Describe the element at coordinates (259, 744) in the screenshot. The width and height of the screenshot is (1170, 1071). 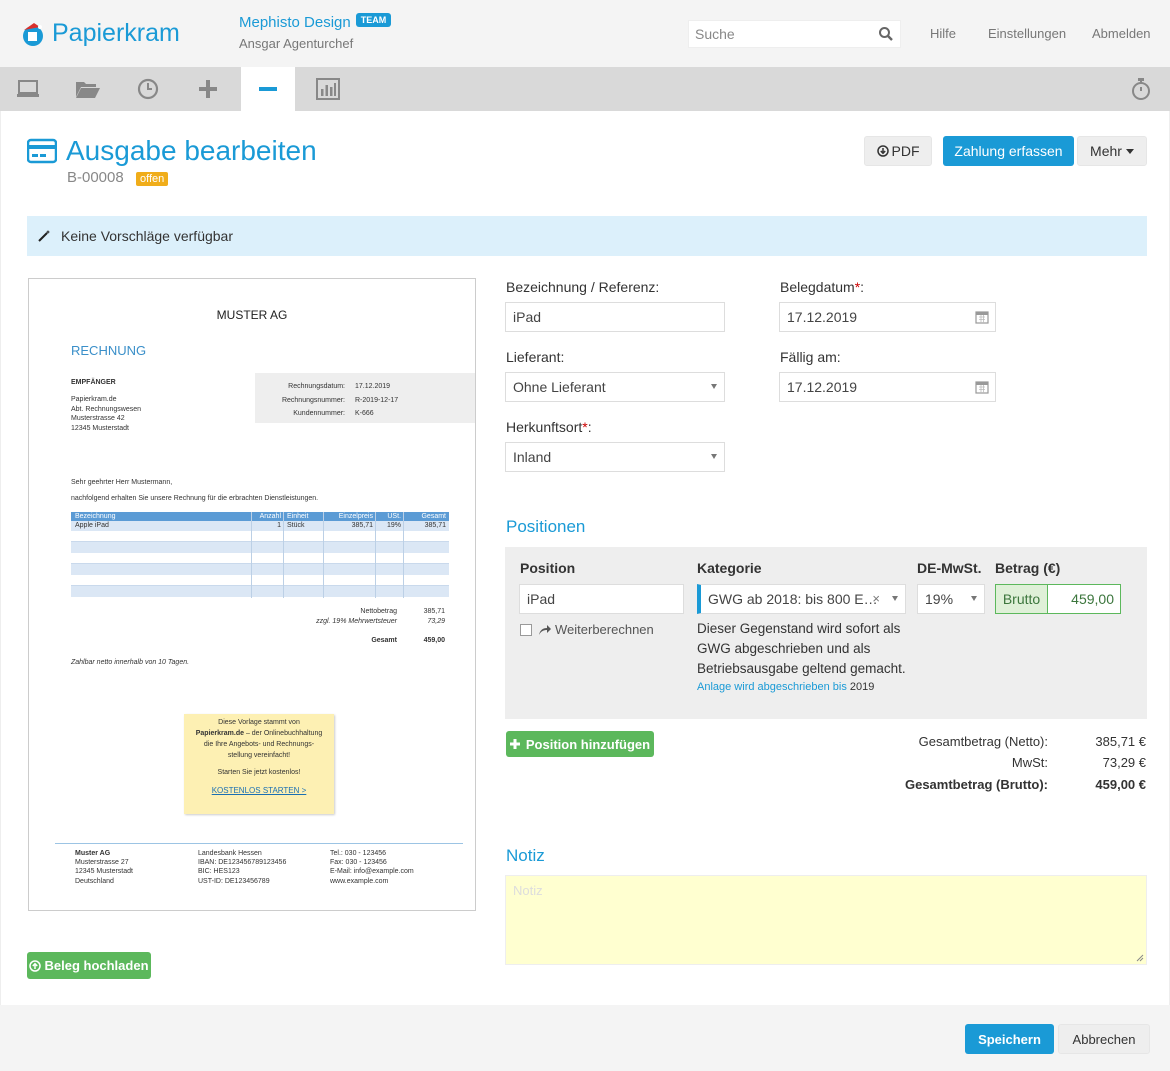
I see `note-line: die Ihre Angebots- und Rechnungs-` at that location.